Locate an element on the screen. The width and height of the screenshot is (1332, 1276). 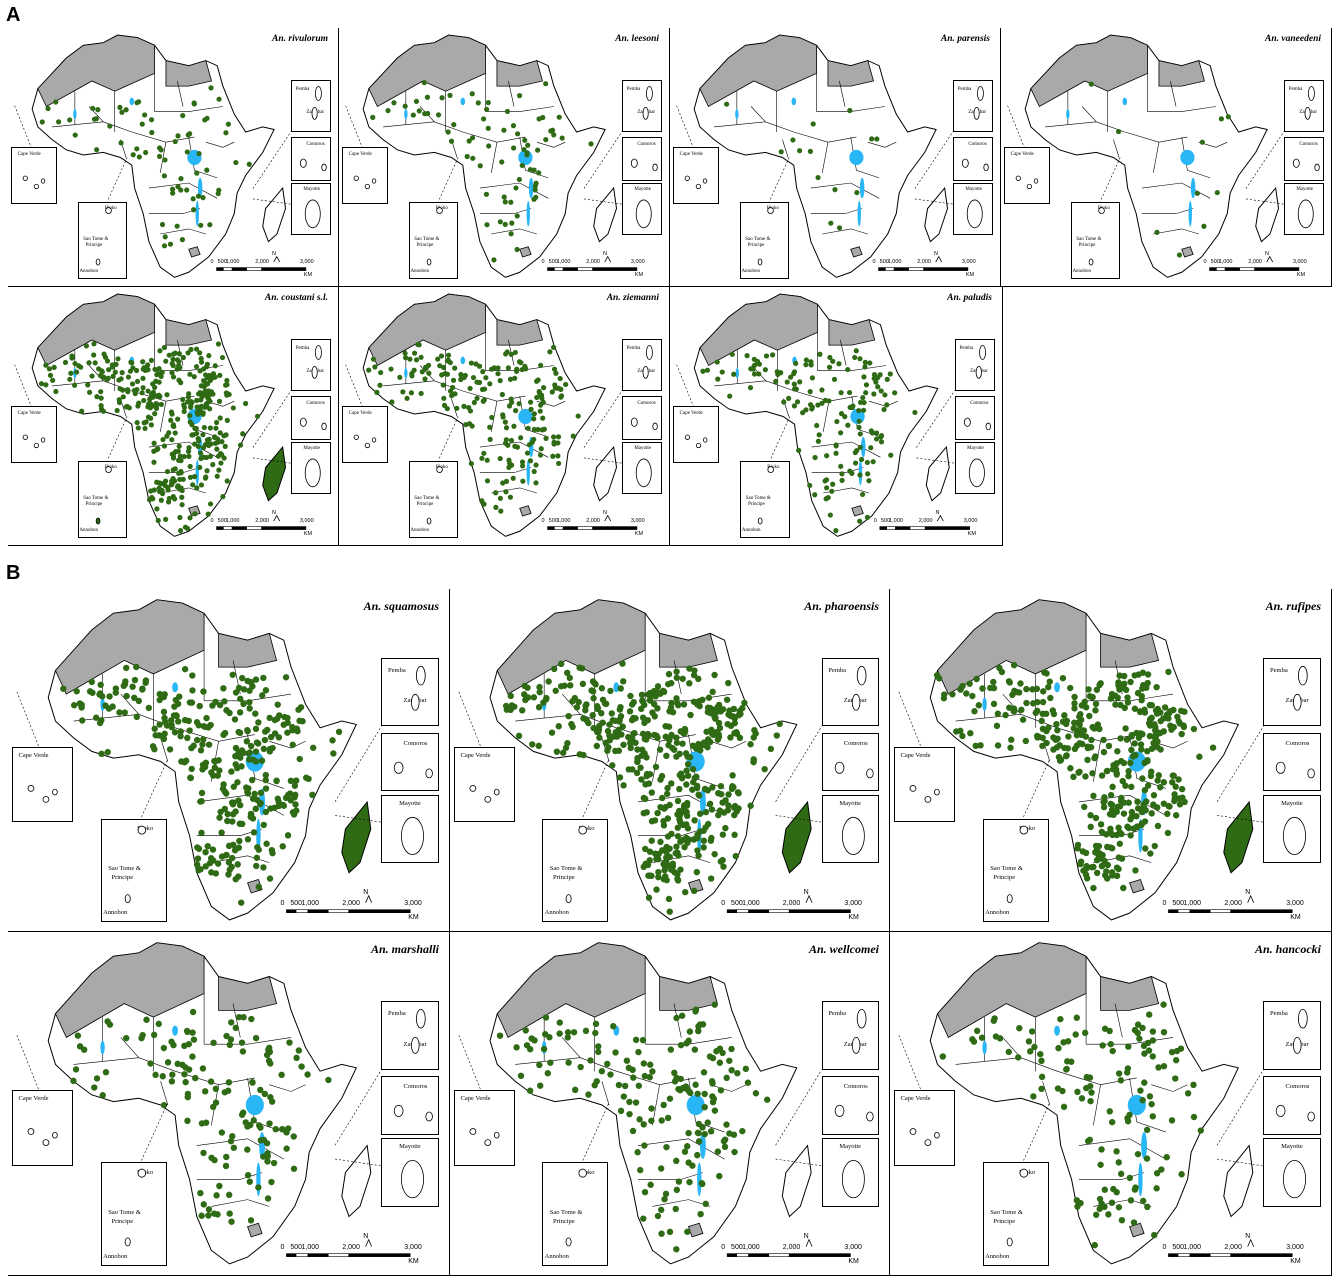
madagascar is located at coordinates (605, 214).